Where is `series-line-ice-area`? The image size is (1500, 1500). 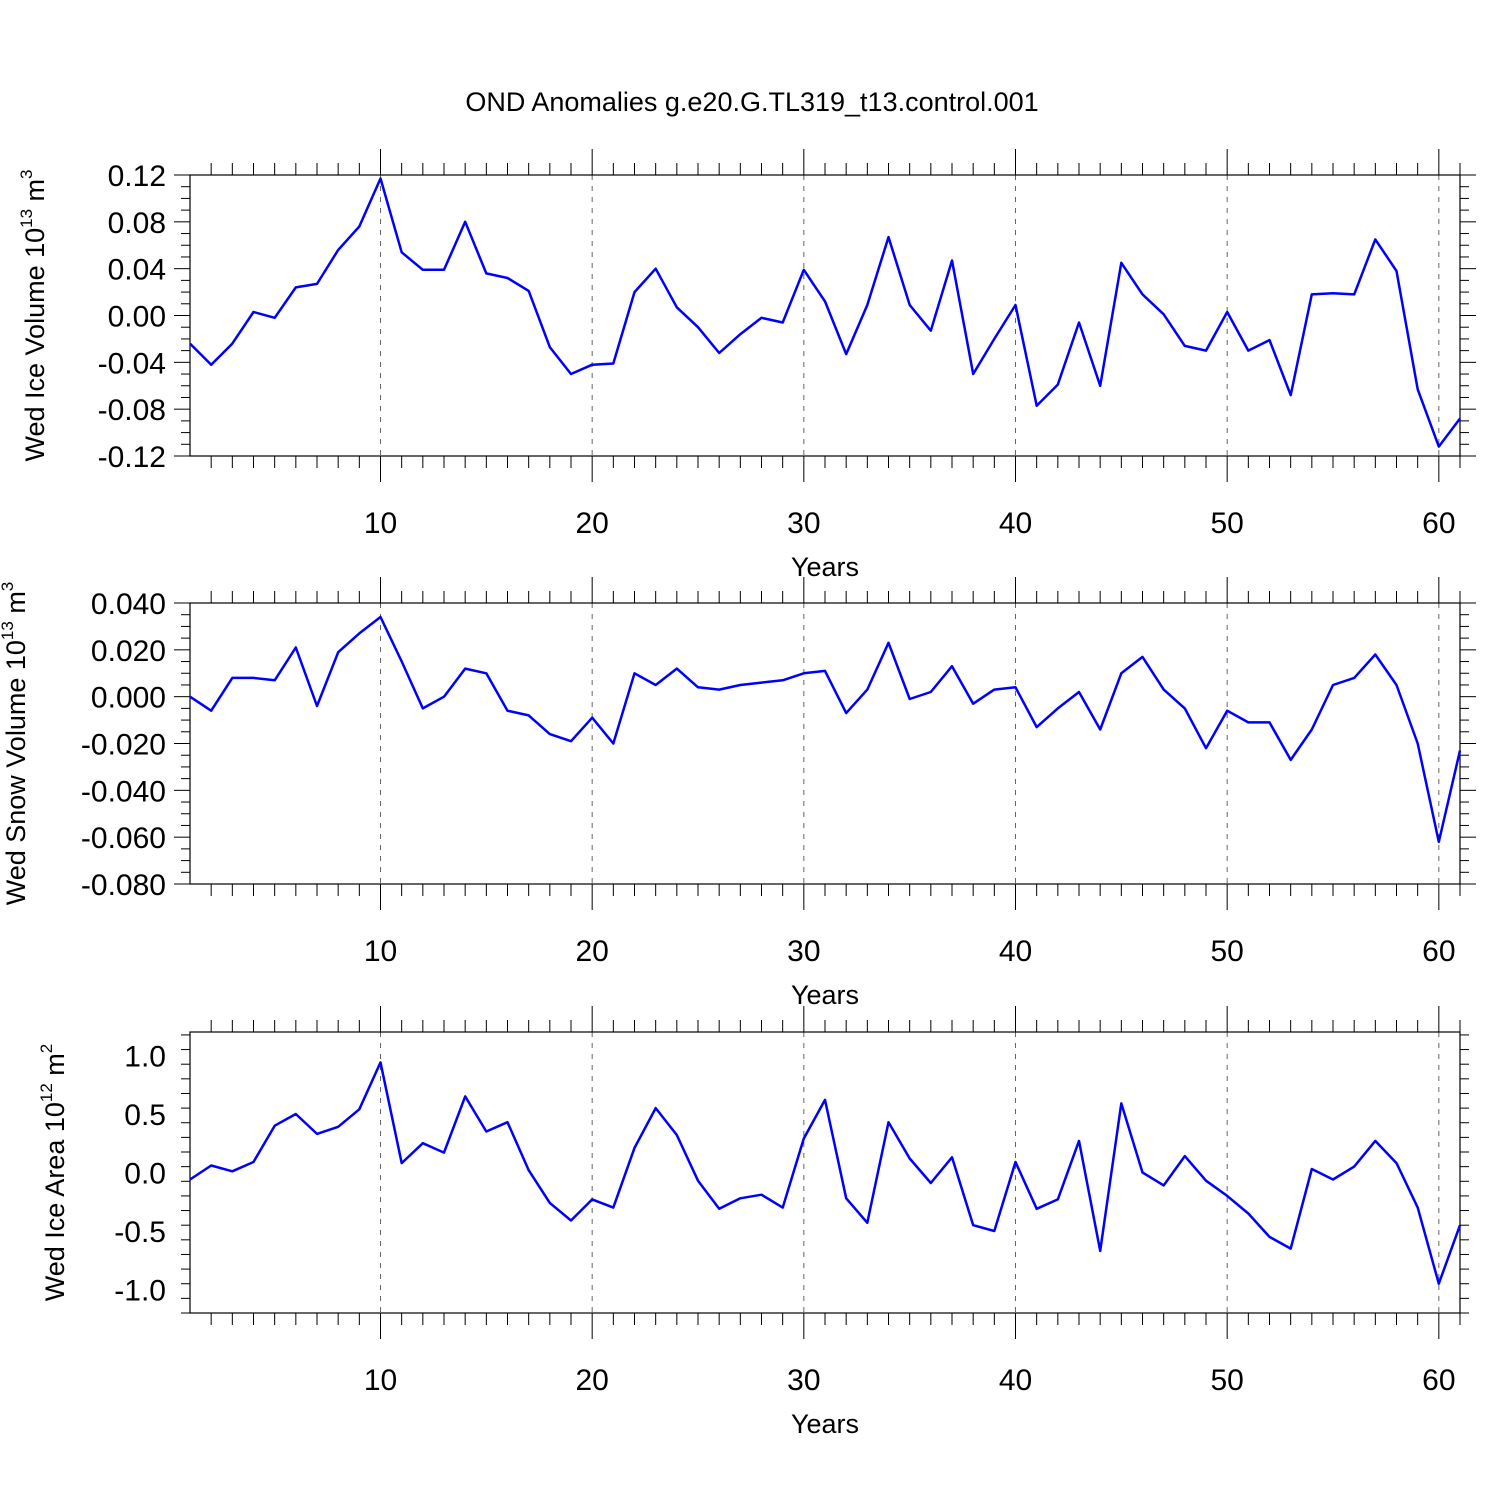 series-line-ice-area is located at coordinates (825, 1173).